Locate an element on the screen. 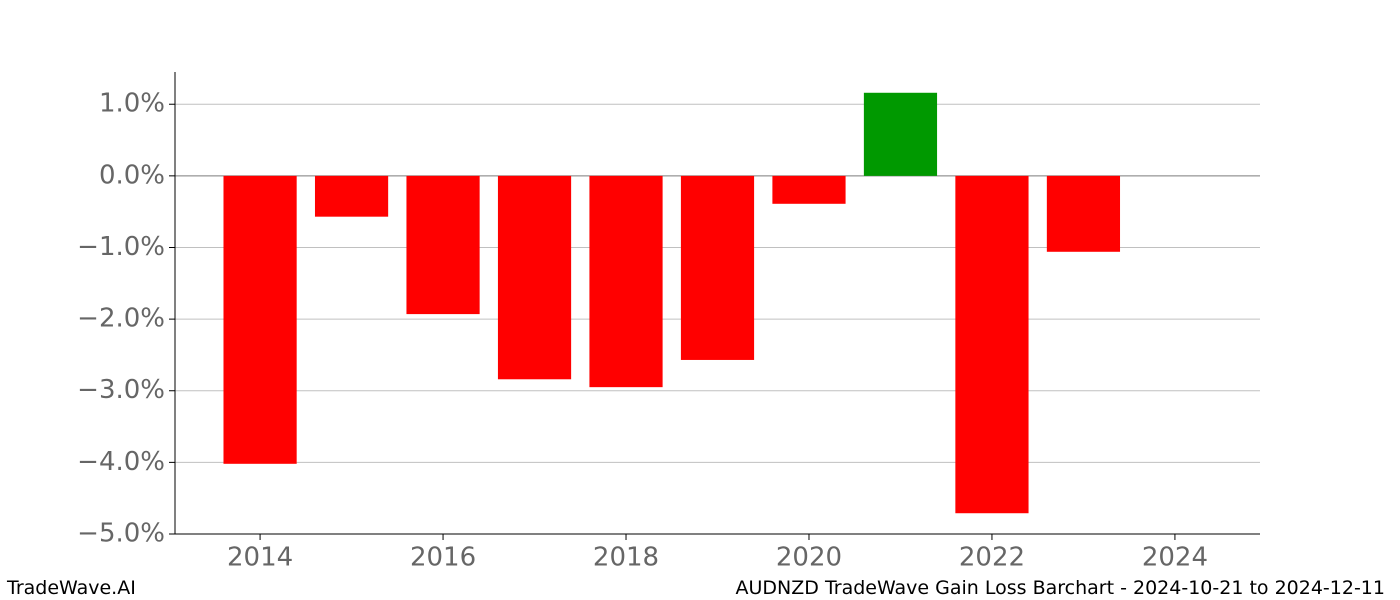 The width and height of the screenshot is (1400, 600). x-tick-label: 2022 is located at coordinates (992, 558).